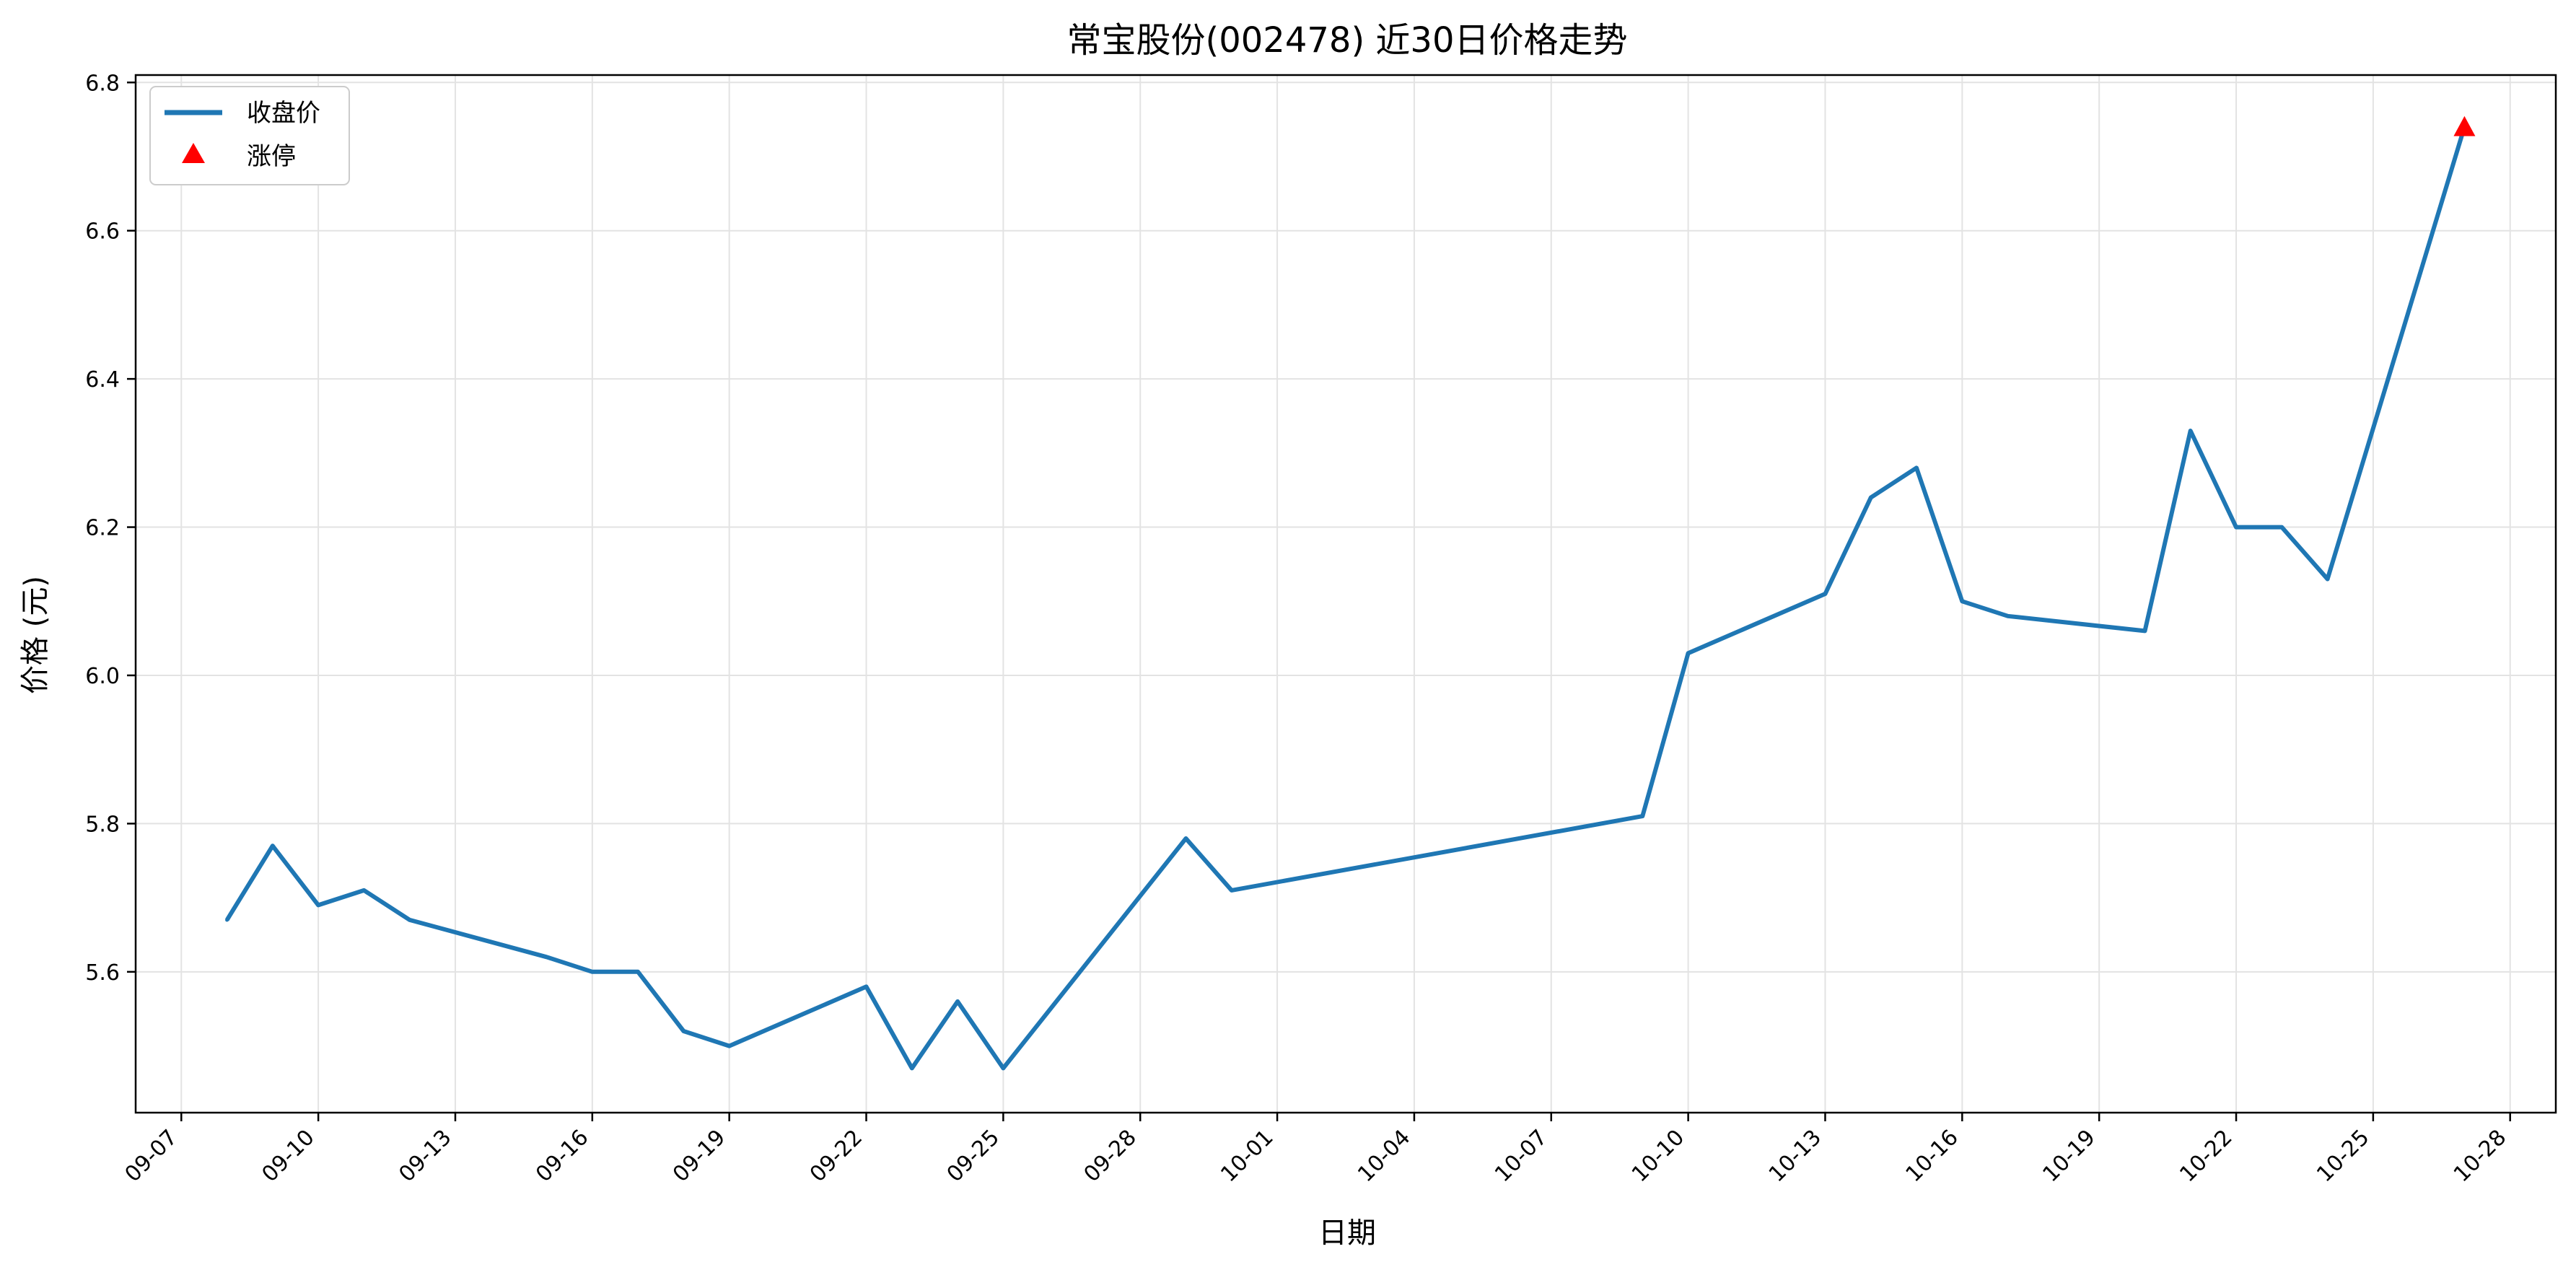 The width and height of the screenshot is (2576, 1275). What do you see at coordinates (2464, 126) in the screenshot?
I see `limit-up-marker` at bounding box center [2464, 126].